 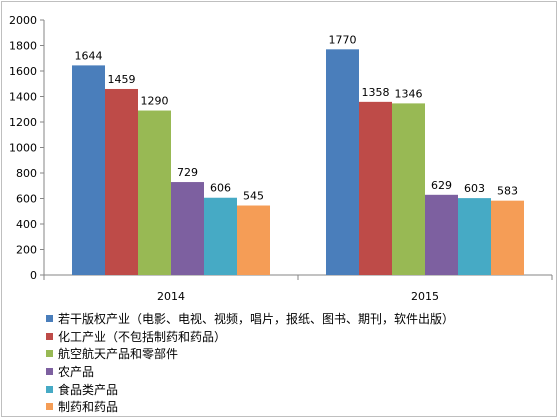 I want to click on legend-label: 食品类产品, so click(x=88, y=389).